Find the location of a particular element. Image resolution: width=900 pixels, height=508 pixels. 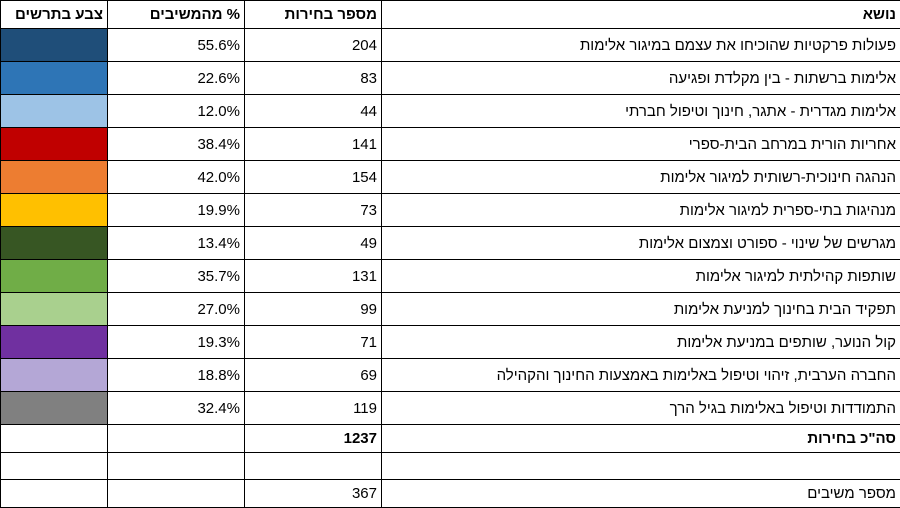

percent-cell: 12.0% is located at coordinates (176, 111).